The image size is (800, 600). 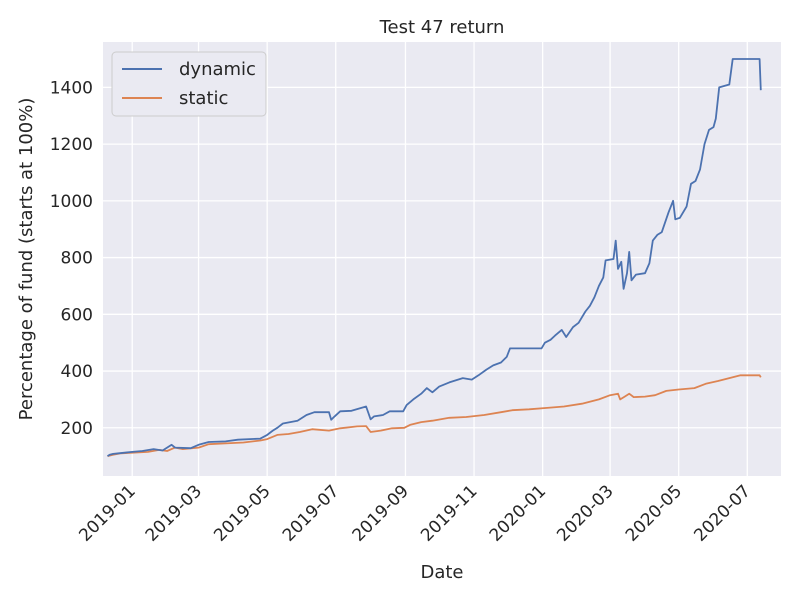 I want to click on x-tick-label: 2019-07, so click(x=311, y=513).